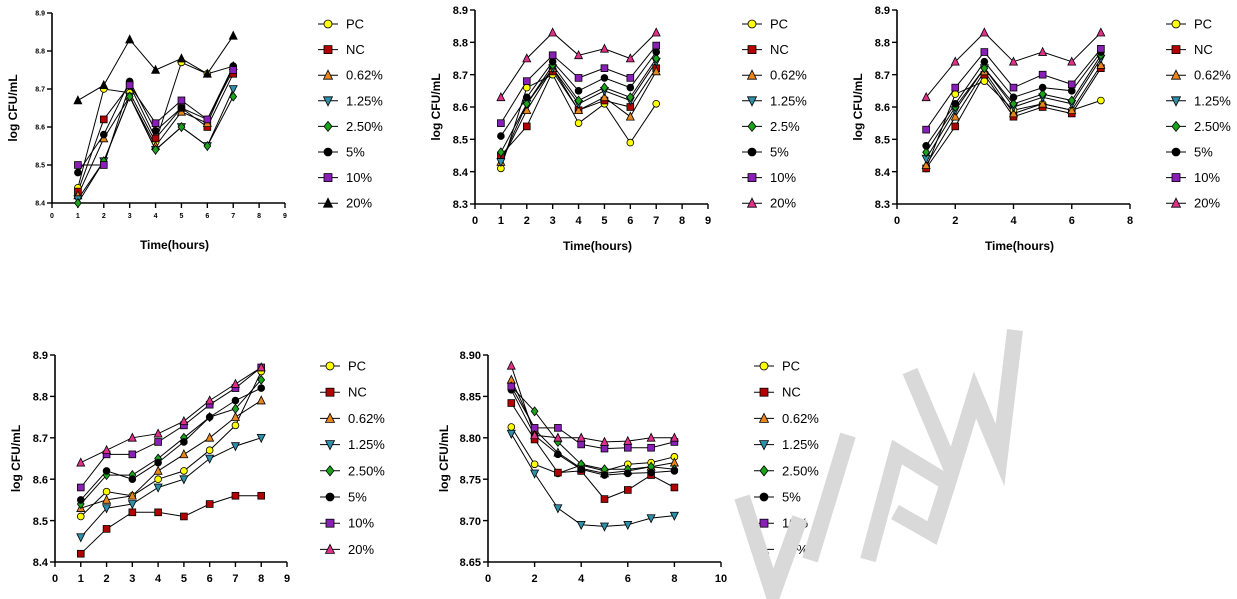 This screenshot has height=599, width=1237. Describe the element at coordinates (779, 49) in the screenshot. I see `legend-label: NC` at that location.